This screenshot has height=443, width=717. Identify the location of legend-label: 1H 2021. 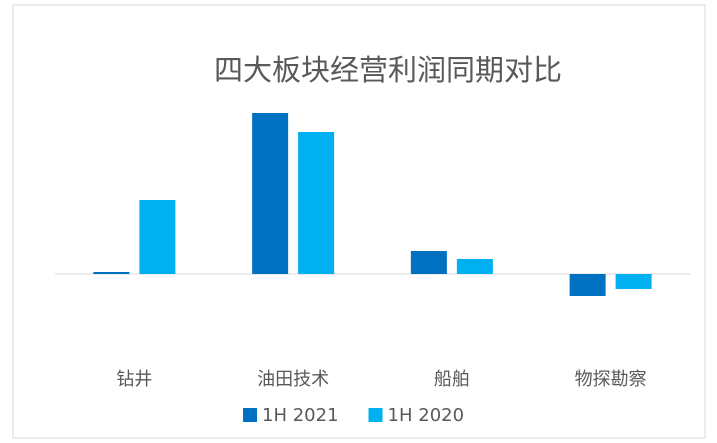
(300, 415).